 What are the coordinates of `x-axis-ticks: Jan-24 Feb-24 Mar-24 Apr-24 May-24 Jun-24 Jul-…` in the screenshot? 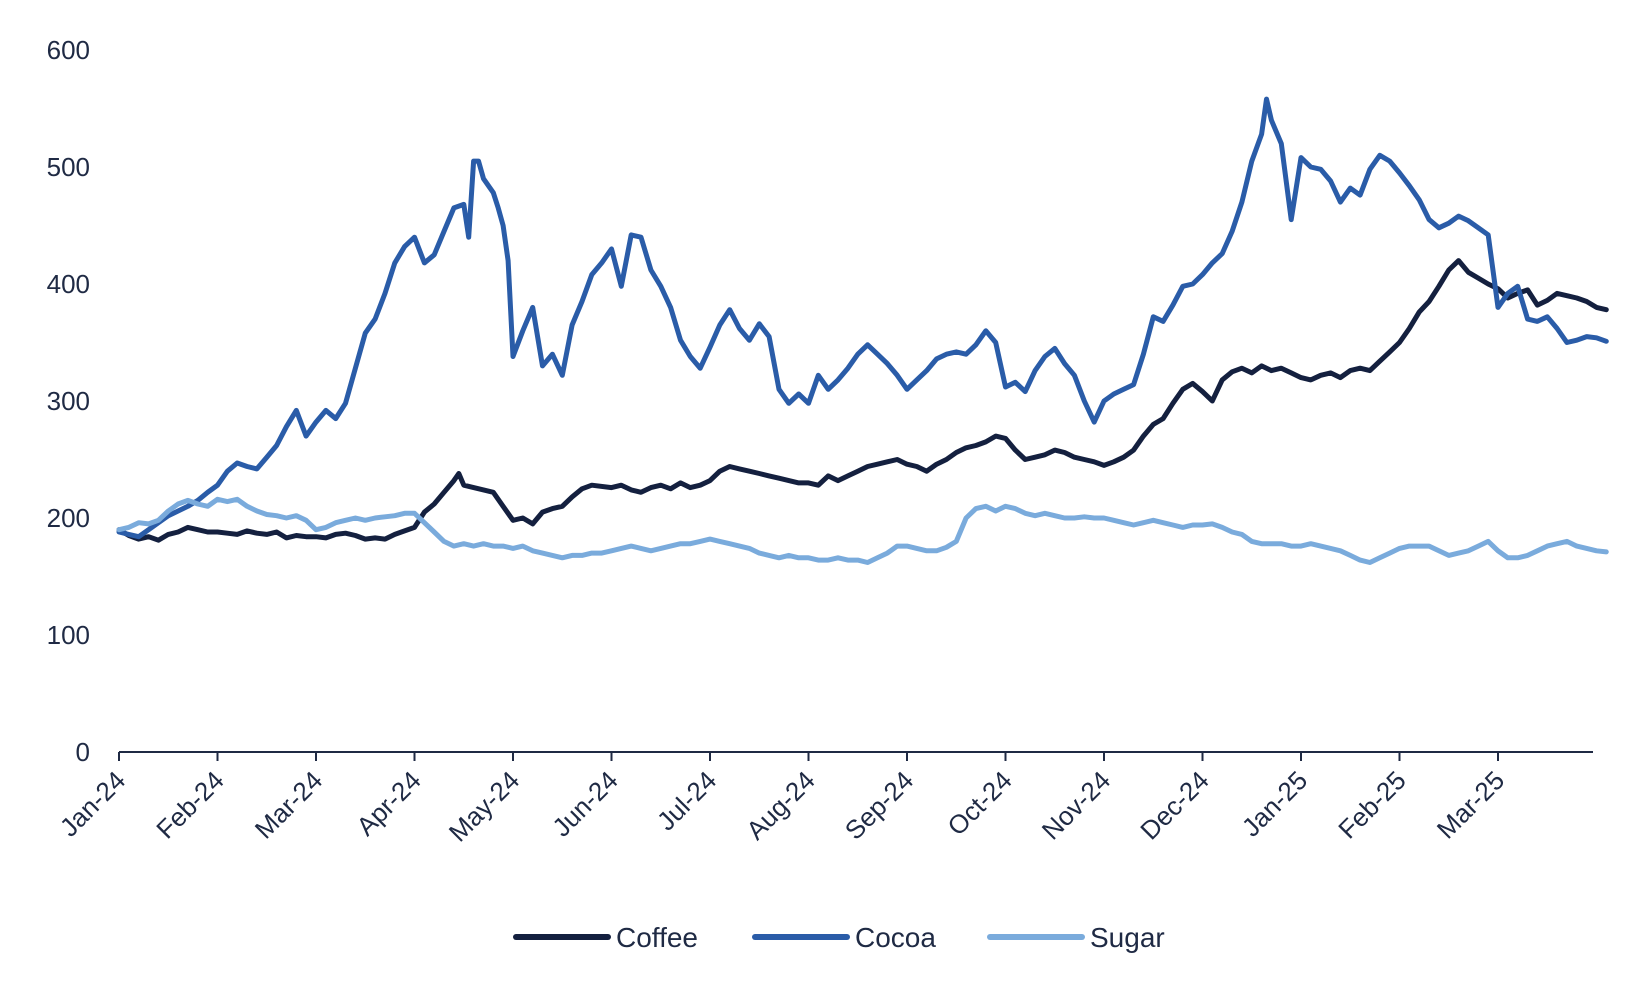 It's located at (782, 800).